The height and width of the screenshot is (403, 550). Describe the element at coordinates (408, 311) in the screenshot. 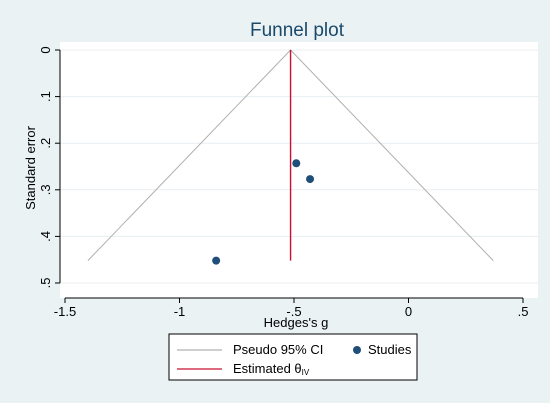

I see `x-tick-label: 0` at that location.